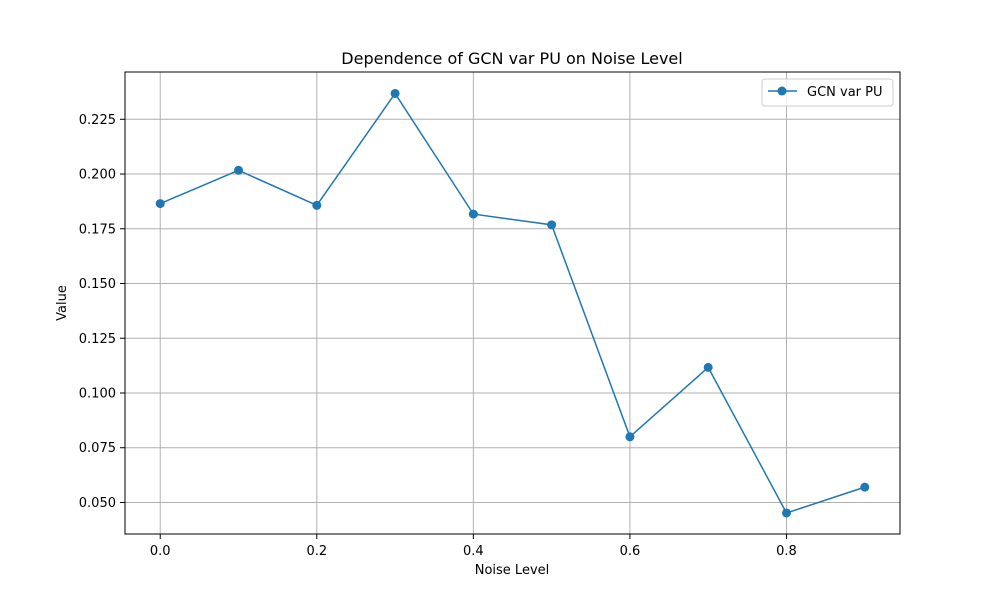 This screenshot has width=1000, height=600. I want to click on legend-marker-swatch, so click(782, 91).